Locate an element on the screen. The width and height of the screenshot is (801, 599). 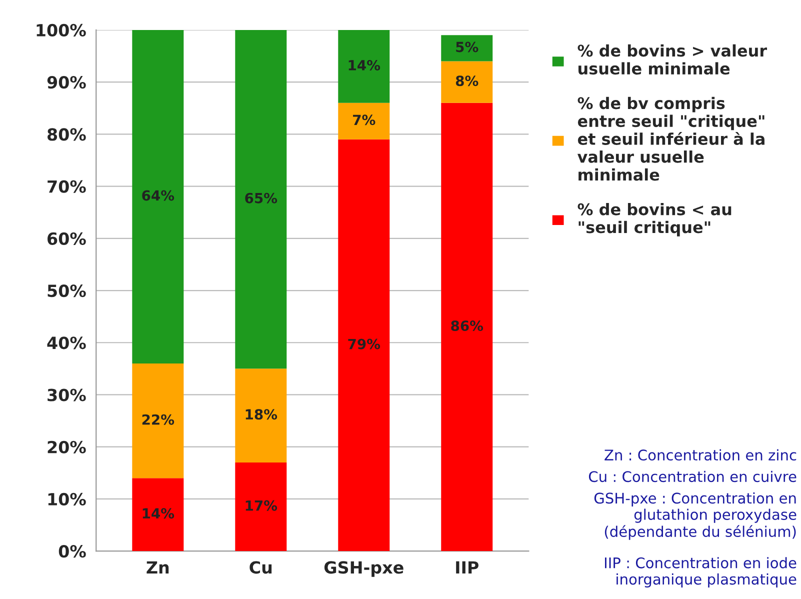
text: GSH-pxe : Concentration en glutathion peroxydase (dépendante du sélénium) is located at coordinates (695, 516).